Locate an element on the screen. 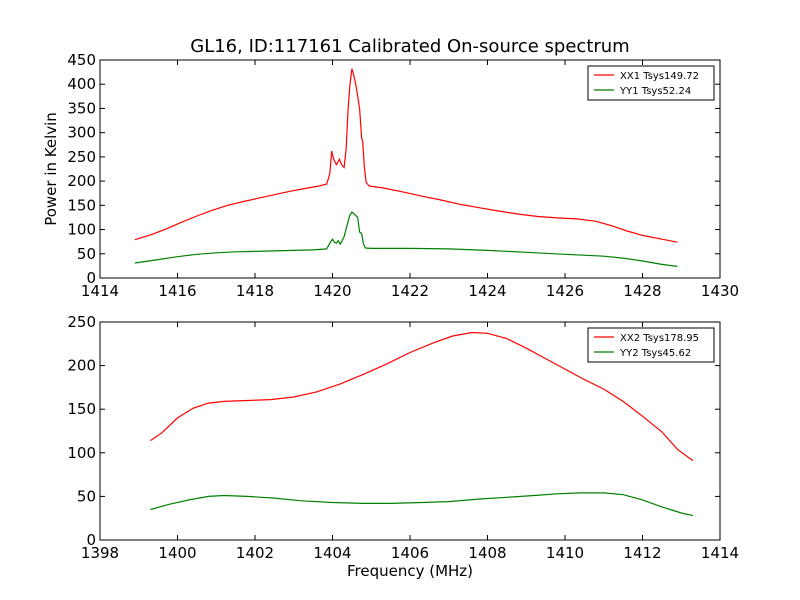 Image resolution: width=800 pixels, height=600 pixels. legend-label: YY1 Tsys52.24 is located at coordinates (655, 91).